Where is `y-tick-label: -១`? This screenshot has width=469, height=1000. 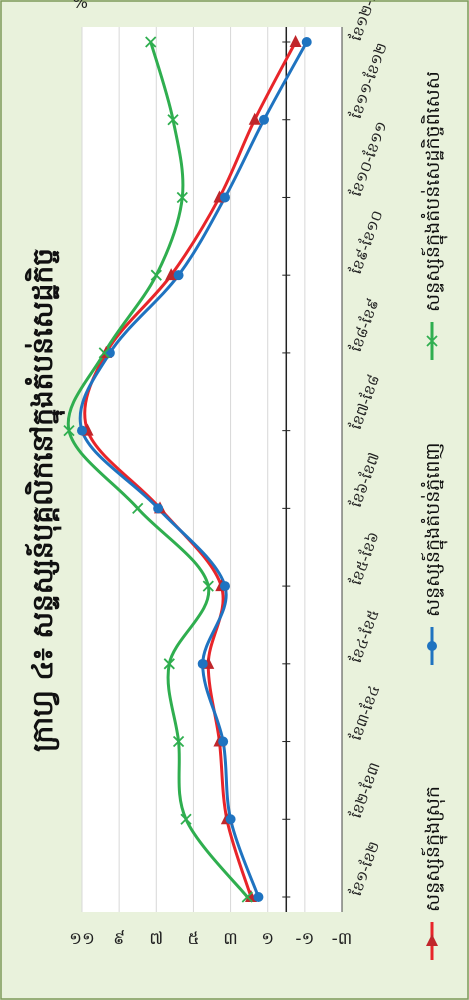 y-tick-label: -១ is located at coordinates (304, 939).